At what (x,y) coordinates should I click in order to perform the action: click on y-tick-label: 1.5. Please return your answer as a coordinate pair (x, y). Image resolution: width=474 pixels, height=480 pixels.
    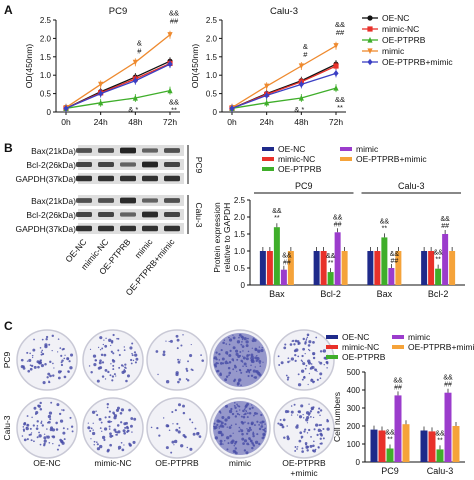
    Looking at the image, I should click on (46, 57).